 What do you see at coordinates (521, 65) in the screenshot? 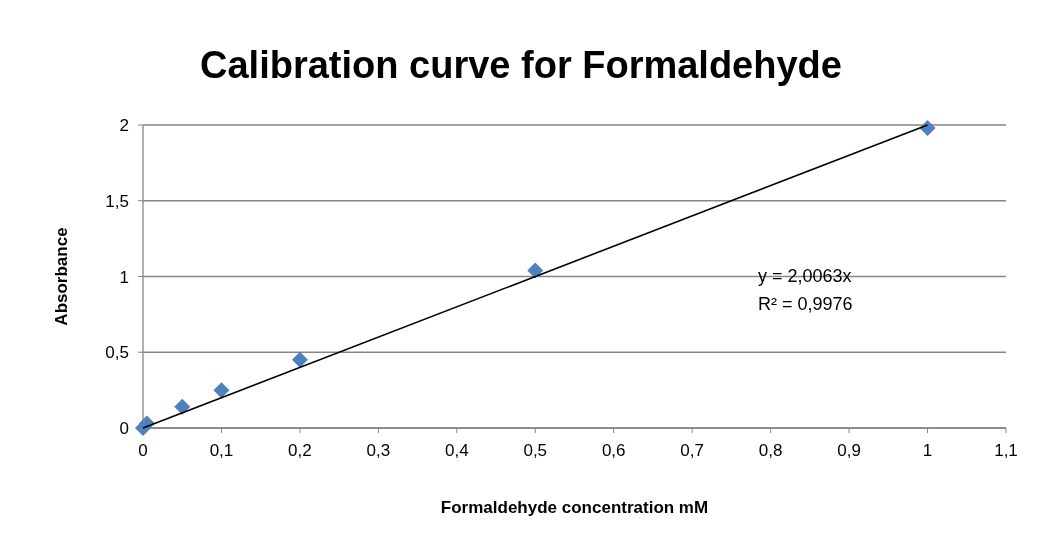
I see `chart-title: Calibration curve for Formaldehyde` at bounding box center [521, 65].